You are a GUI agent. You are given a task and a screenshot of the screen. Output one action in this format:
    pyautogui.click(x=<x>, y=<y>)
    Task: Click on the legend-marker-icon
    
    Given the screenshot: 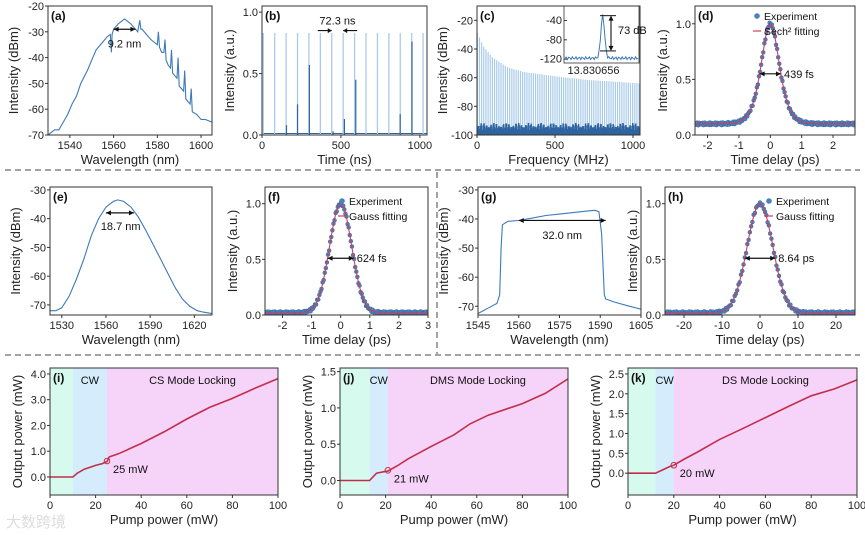 What is the action you would take?
    pyautogui.click(x=757, y=16)
    